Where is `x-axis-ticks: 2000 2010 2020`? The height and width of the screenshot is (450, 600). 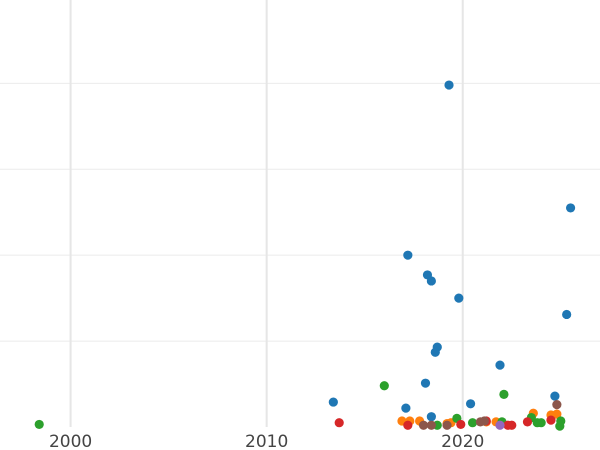
x-axis-ticks: 2000 2010 2020 is located at coordinates (266, 441).